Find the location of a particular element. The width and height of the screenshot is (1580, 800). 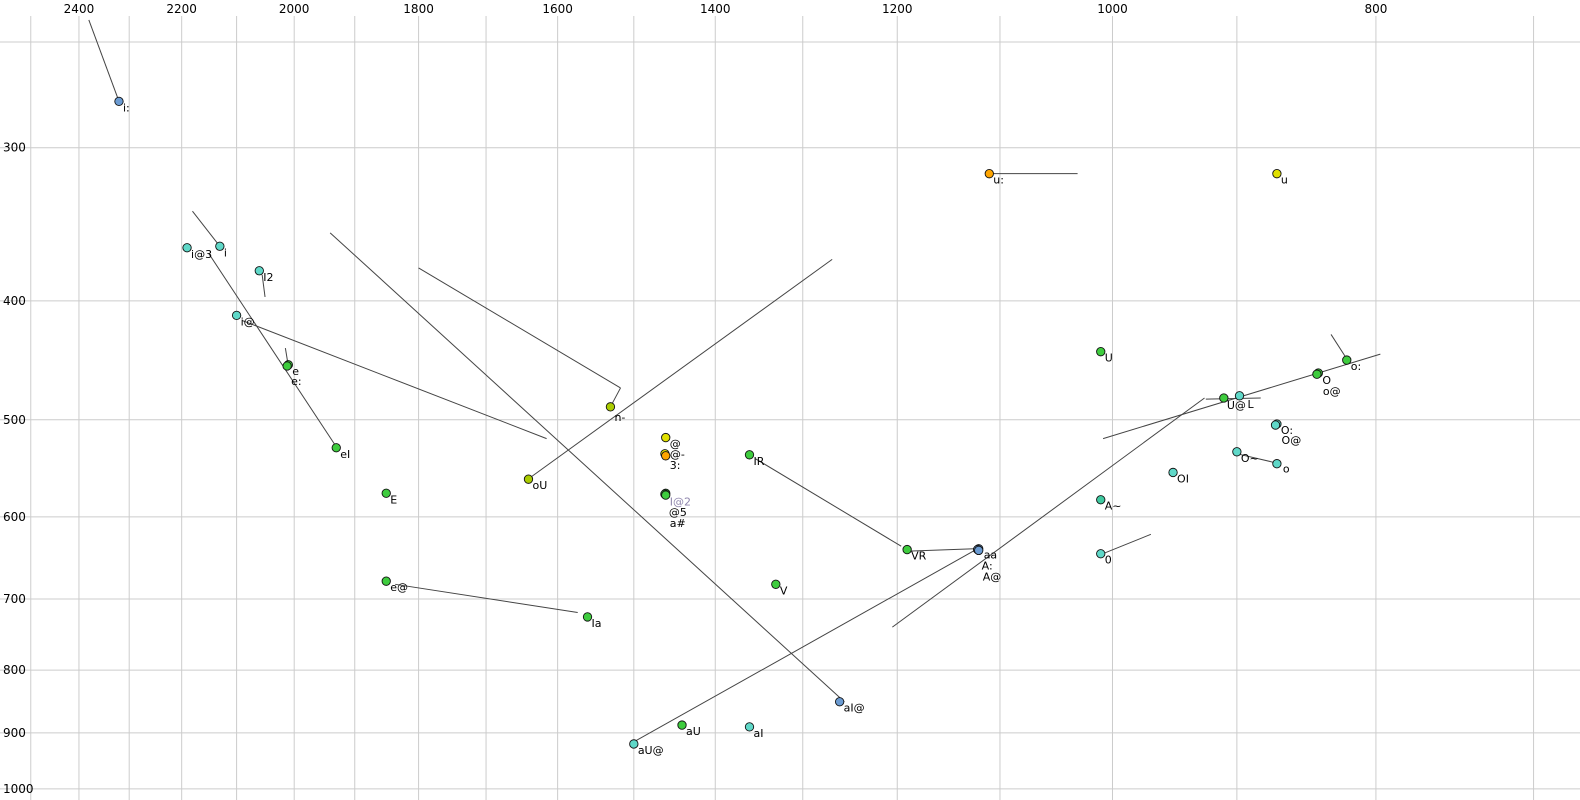

y-tick-label: 700 is located at coordinates (14, 599).